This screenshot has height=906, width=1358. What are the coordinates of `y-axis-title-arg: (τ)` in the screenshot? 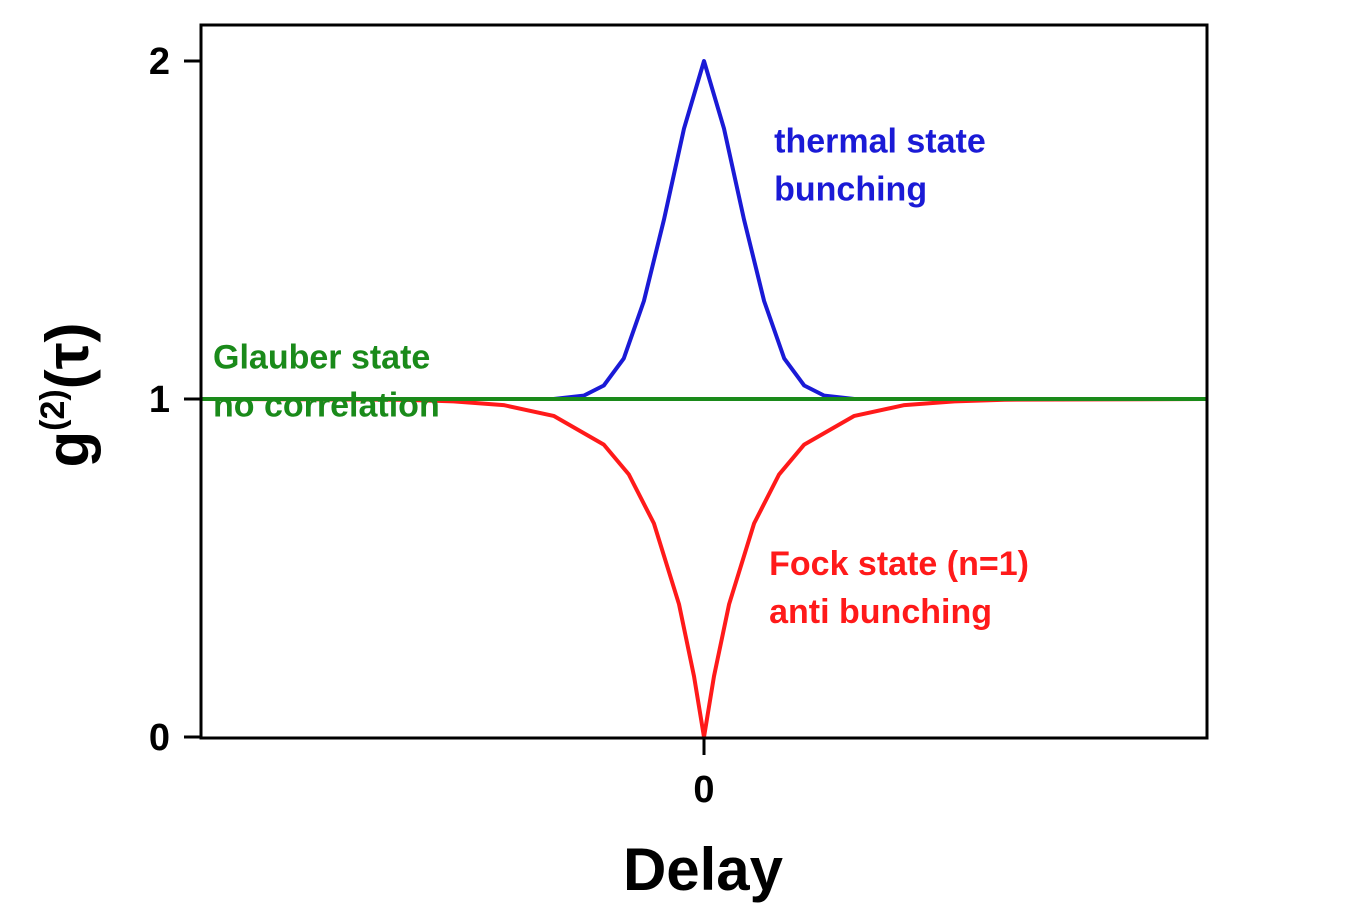 It's located at (67, 356).